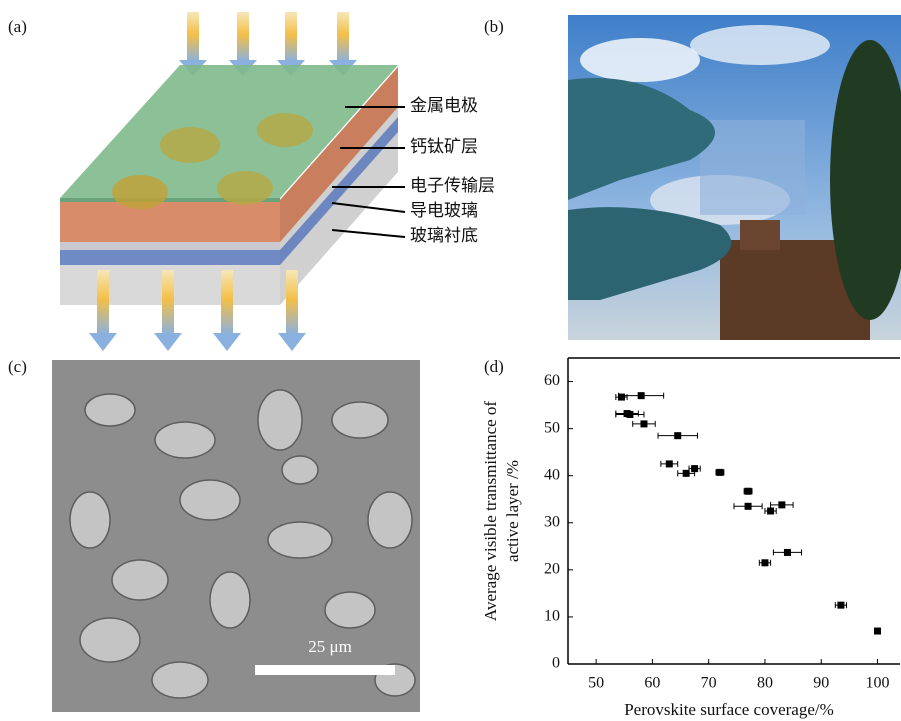  Describe the element at coordinates (444, 235) in the screenshot. I see `layer-label: 玻璃衬底` at that location.